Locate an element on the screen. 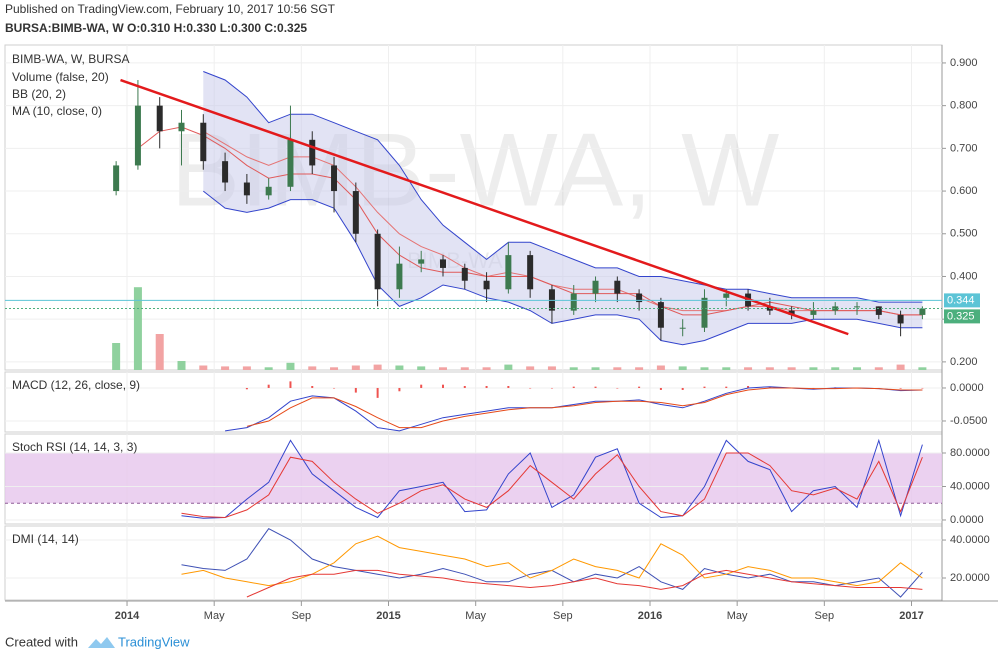 Image resolution: width=998 pixels, height=663 pixels. legend-entry: Volume (false, 20) is located at coordinates (60, 77).